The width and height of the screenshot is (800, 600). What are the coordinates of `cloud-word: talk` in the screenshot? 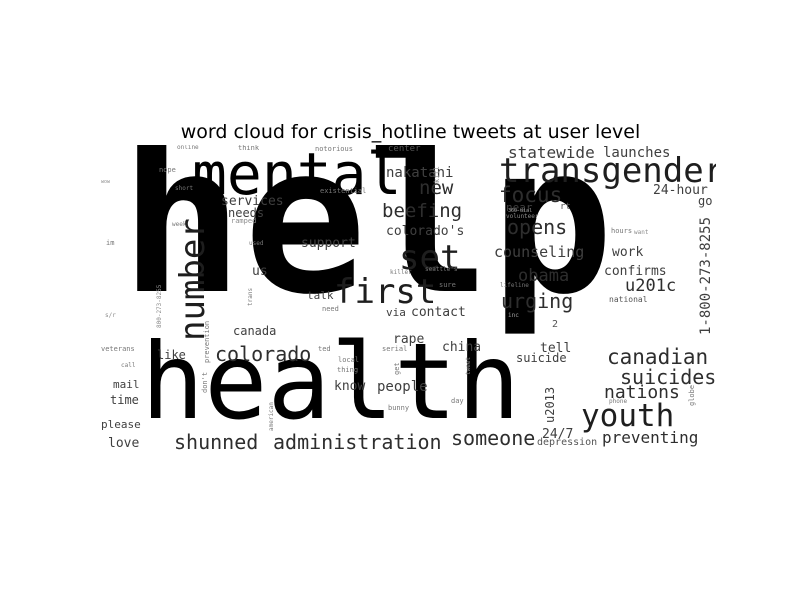 It's located at (320, 295).